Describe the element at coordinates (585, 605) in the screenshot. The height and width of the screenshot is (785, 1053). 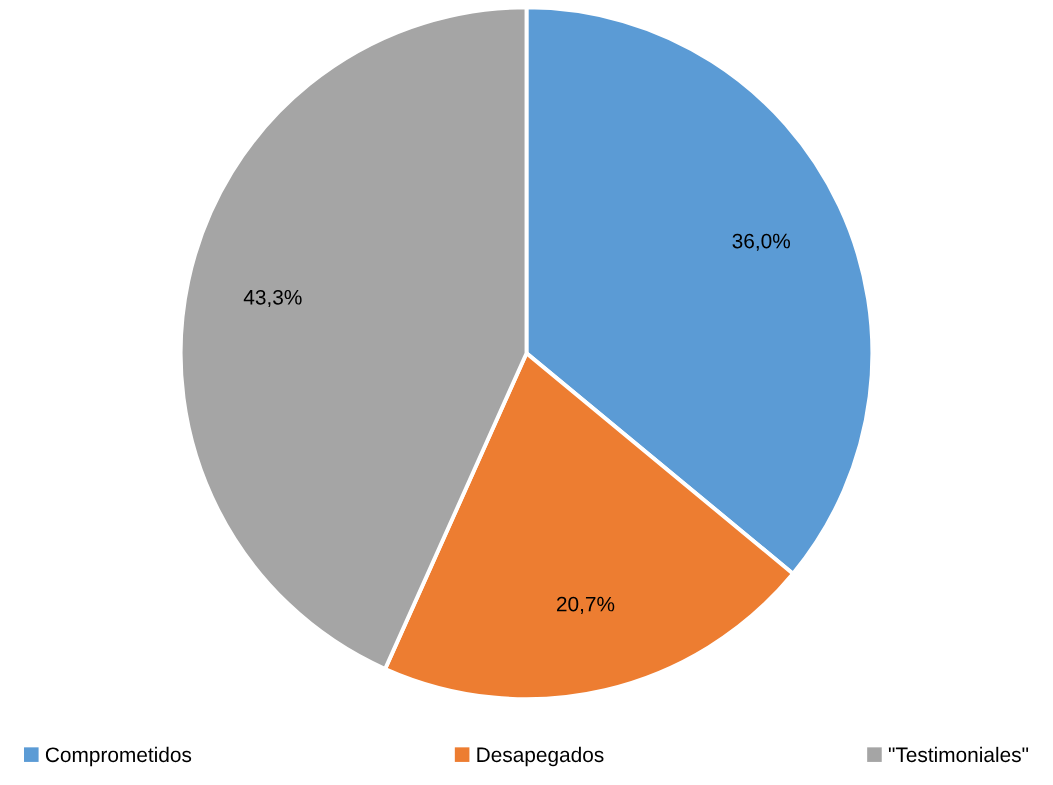
I see `data-label: 20,7%` at that location.